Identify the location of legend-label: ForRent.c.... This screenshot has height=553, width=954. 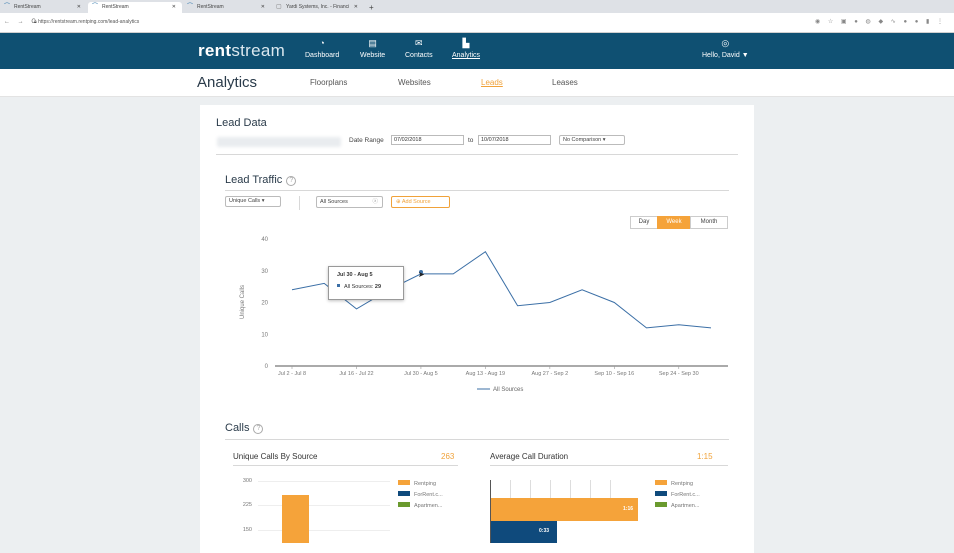
(685, 495).